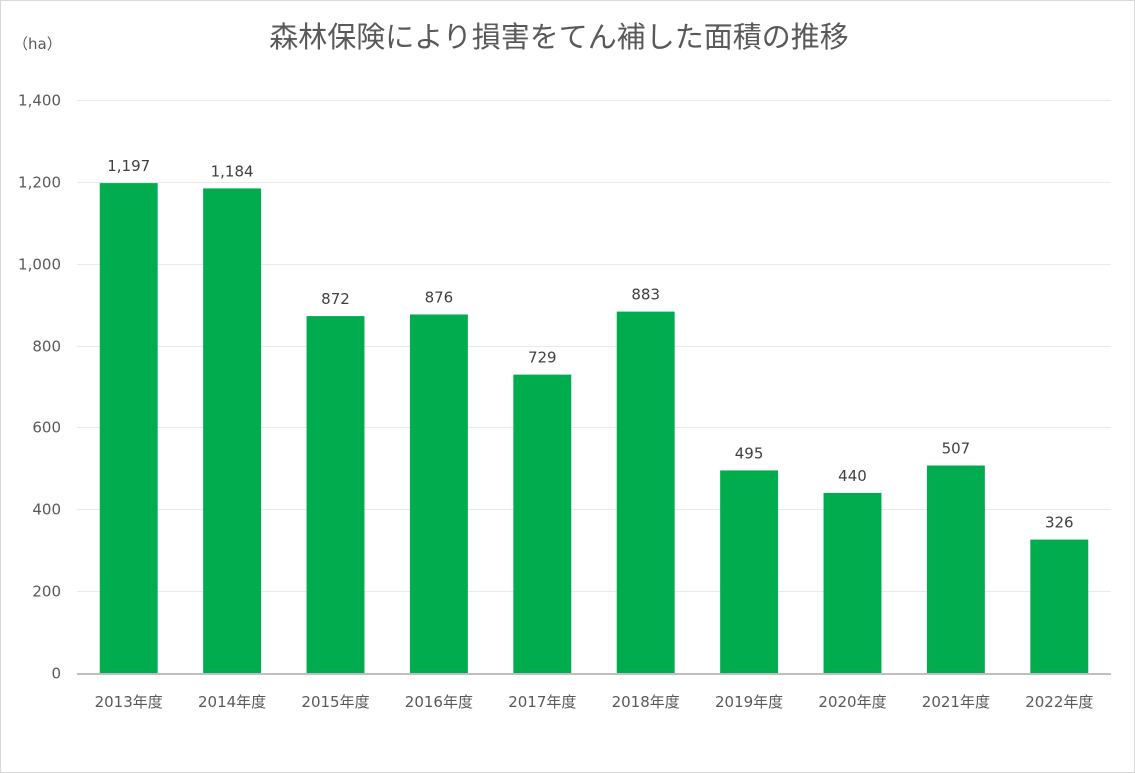  Describe the element at coordinates (232, 171) in the screenshot. I see `data-label: 1,184` at that location.